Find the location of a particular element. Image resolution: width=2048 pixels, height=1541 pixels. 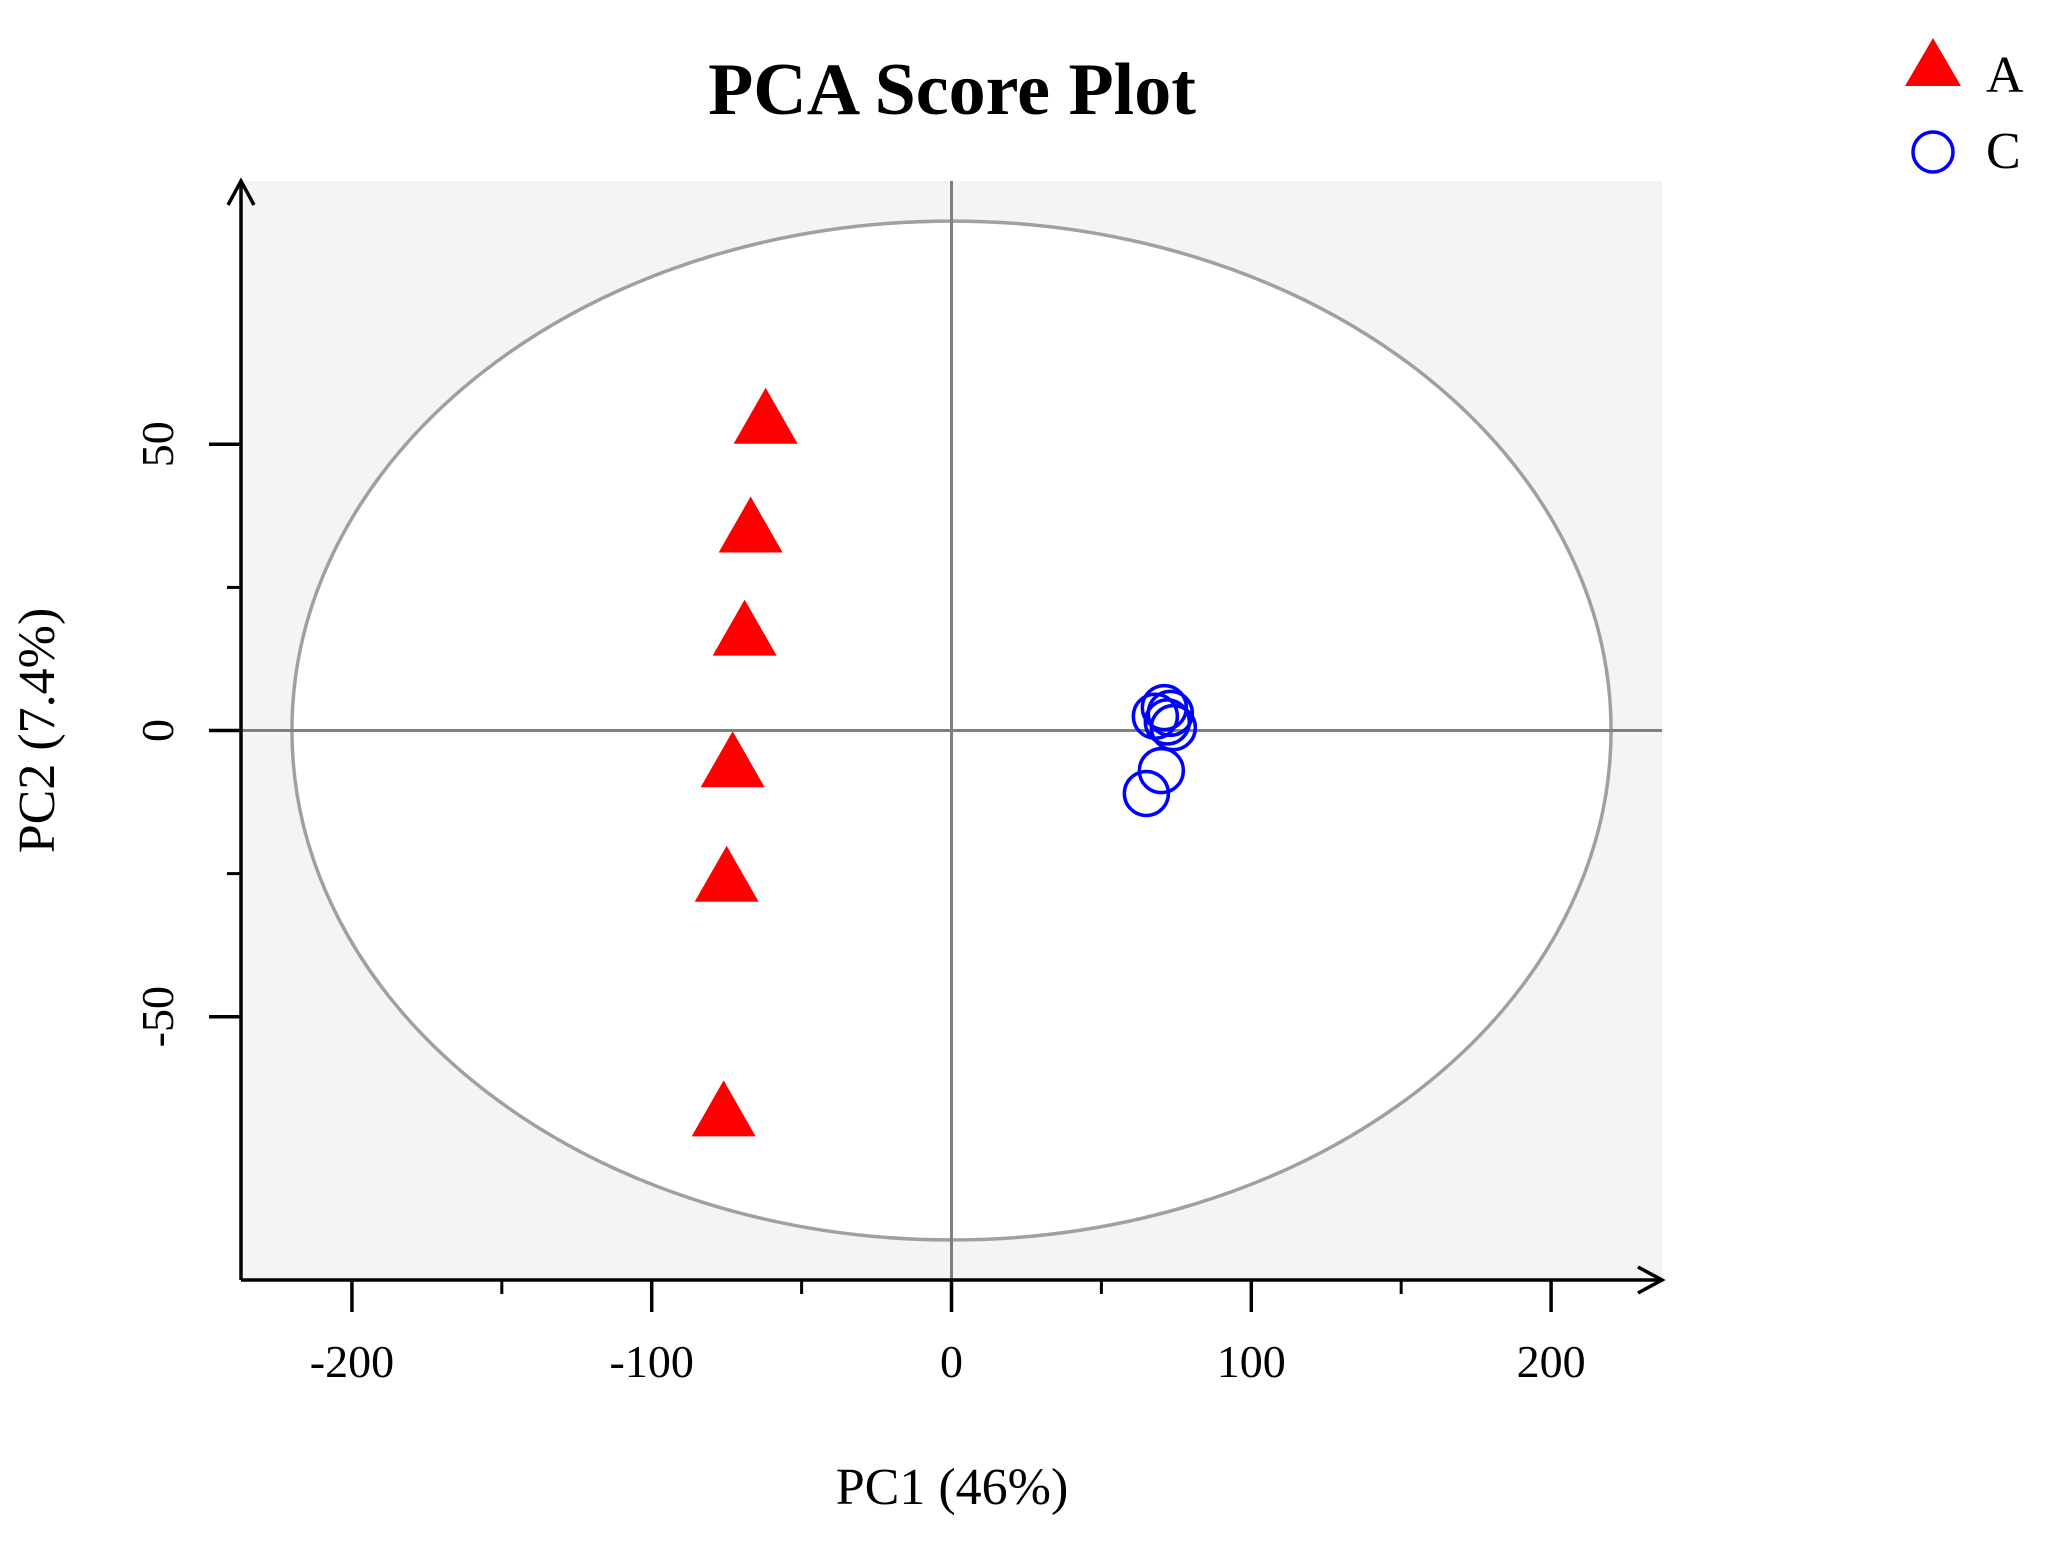

x-tick-label: 100 is located at coordinates (1251, 1361).